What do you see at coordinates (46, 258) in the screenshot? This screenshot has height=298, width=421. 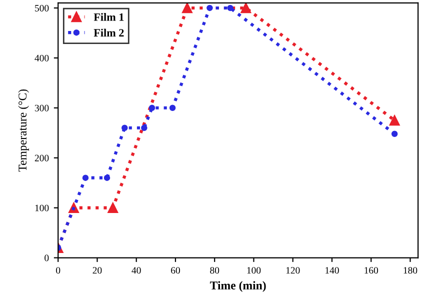 I see `y-tick-label: 0` at bounding box center [46, 258].